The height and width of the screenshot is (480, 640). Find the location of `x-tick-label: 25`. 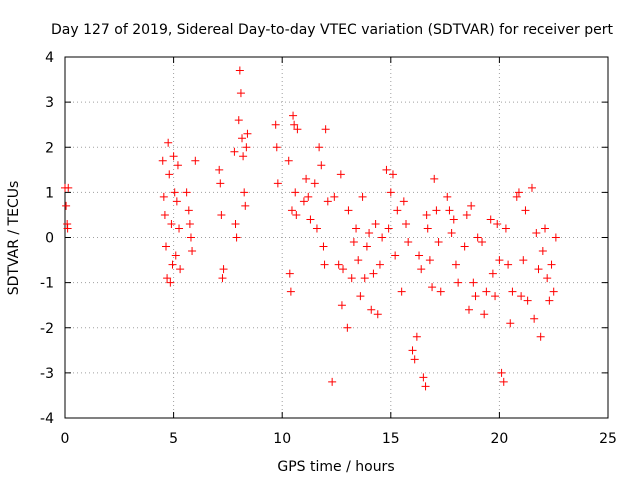

x-tick-label: 25 is located at coordinates (608, 439).